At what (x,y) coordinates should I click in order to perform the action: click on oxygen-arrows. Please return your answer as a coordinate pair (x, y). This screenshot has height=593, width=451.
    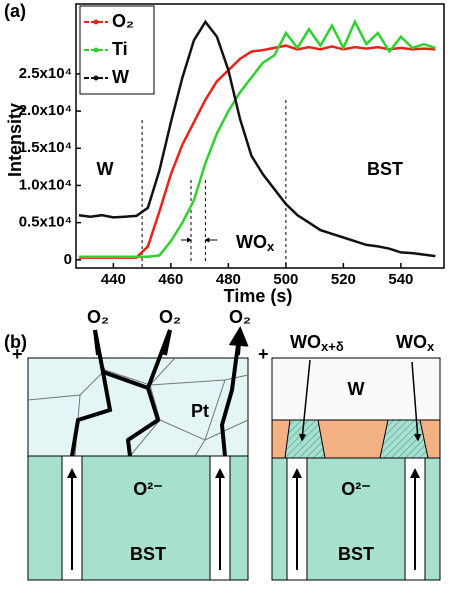
    Looking at the image, I should click on (166, 343).